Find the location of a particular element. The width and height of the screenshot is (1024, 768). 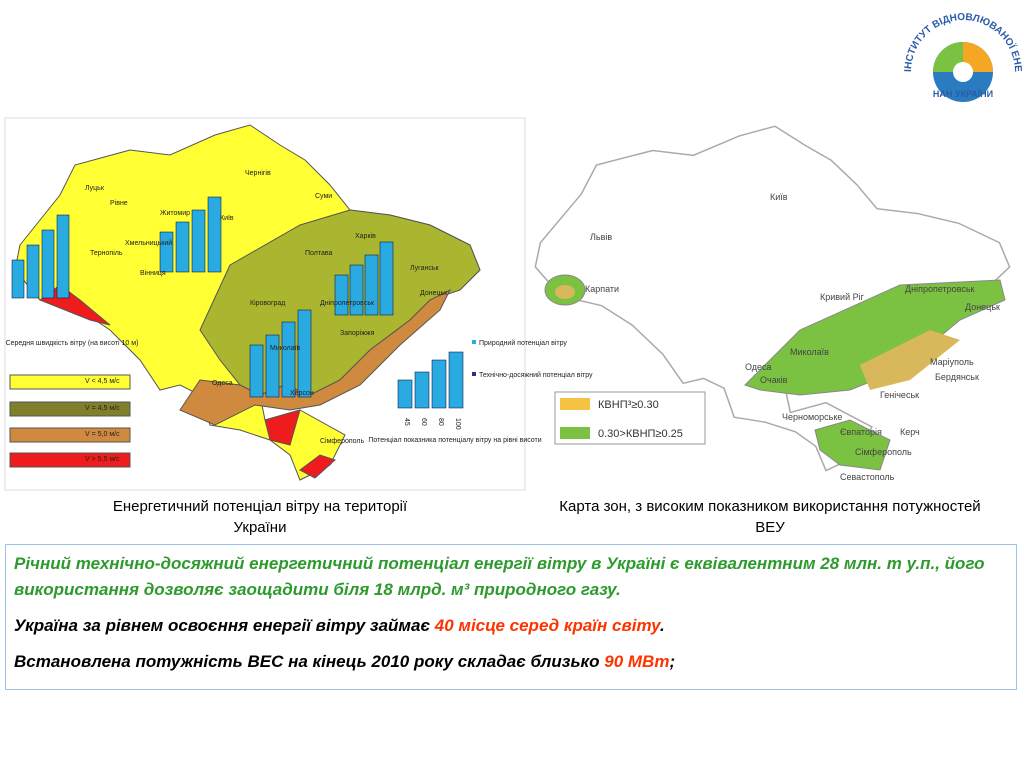

chart-legend: Технічно-досяжний потенціал вітру is located at coordinates (536, 375).